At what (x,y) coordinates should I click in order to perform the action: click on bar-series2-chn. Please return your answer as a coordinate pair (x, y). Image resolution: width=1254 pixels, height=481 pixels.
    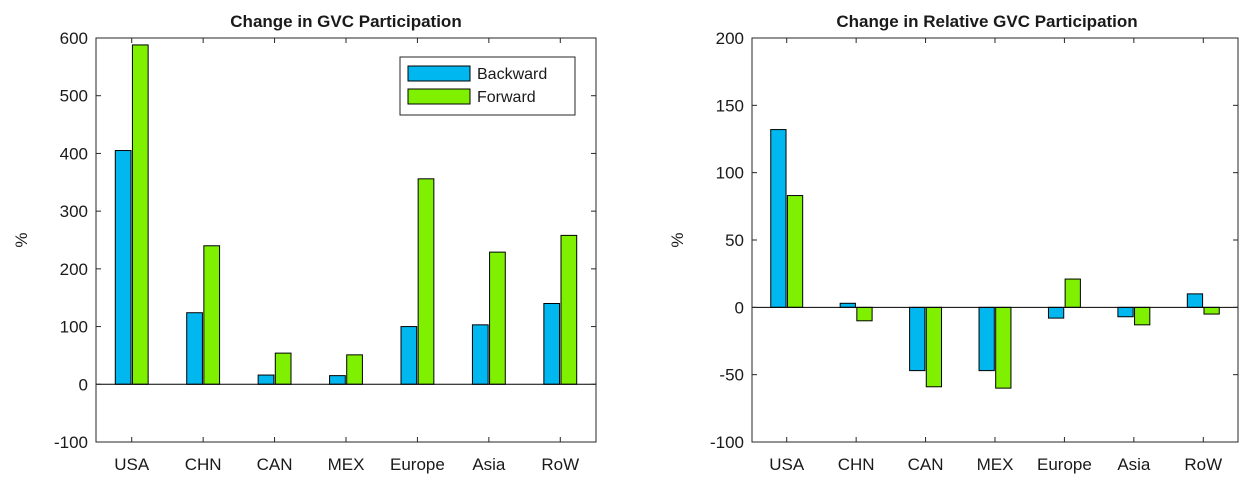
    Looking at the image, I should click on (864, 314).